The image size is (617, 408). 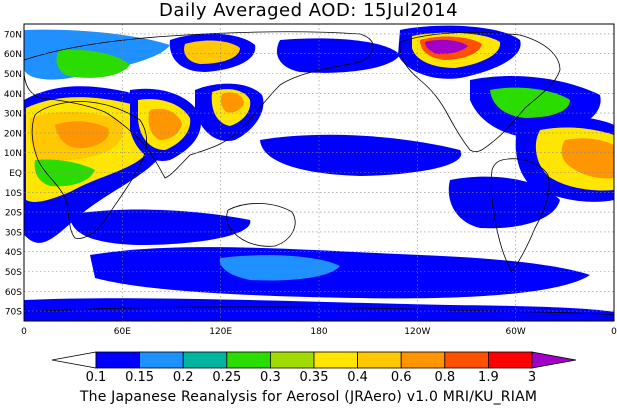 I want to click on colorbar-label: 0.35, so click(x=314, y=377).